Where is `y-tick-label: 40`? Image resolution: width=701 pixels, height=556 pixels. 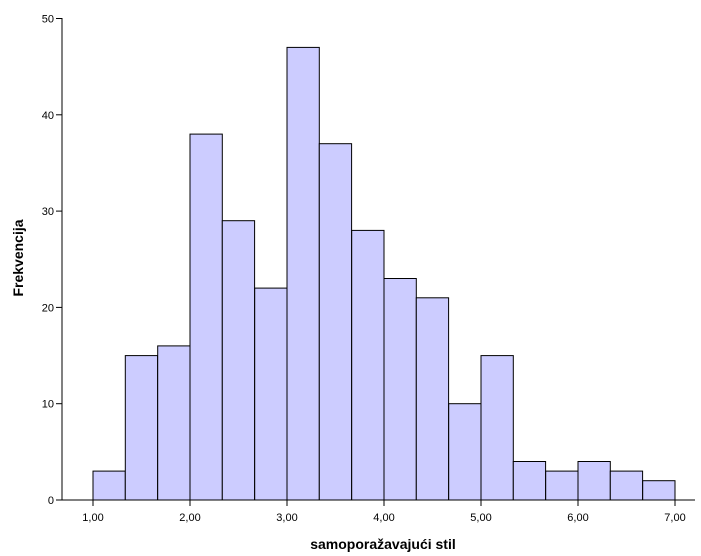
y-tick-label: 40 is located at coordinates (48, 116).